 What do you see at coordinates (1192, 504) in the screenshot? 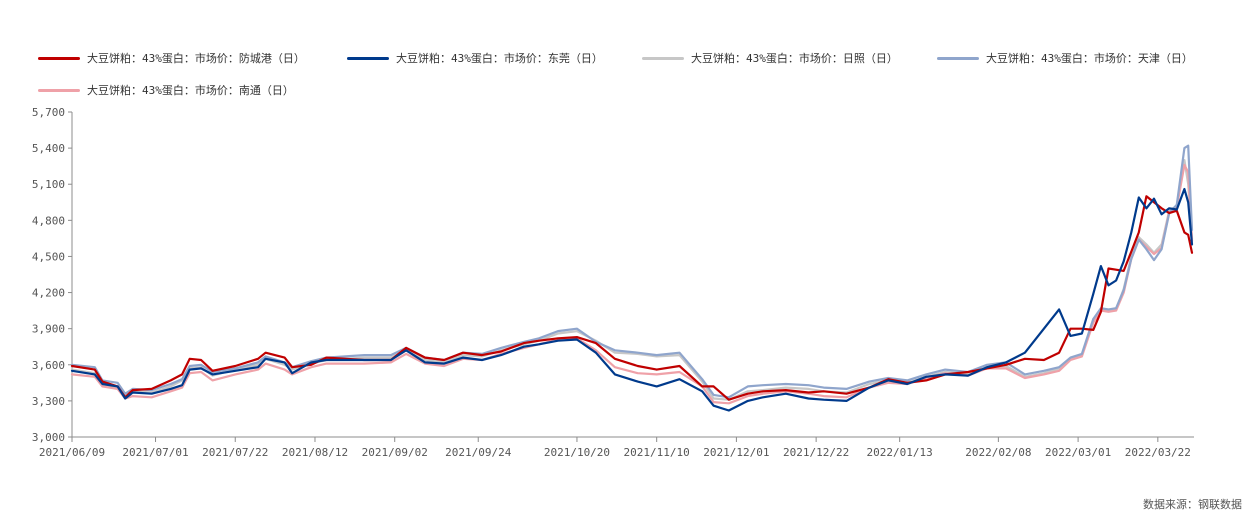
I see `data-source-note: 数据来源：钢联数据` at bounding box center [1192, 504].